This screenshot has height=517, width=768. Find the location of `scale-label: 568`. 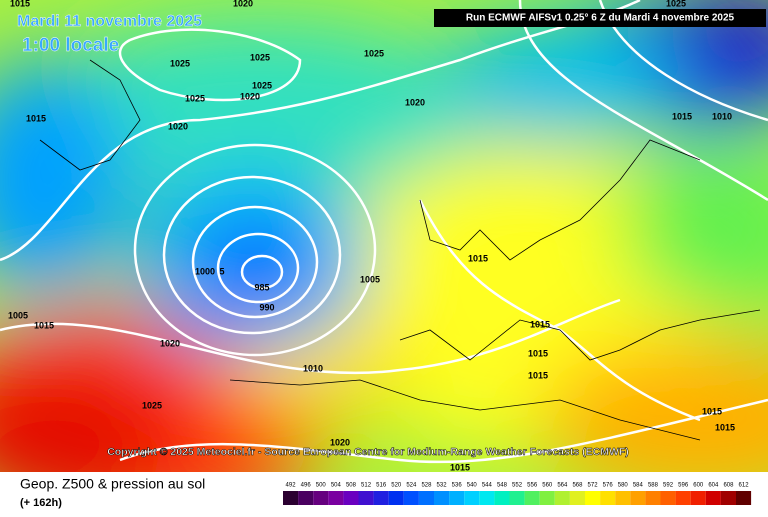

scale-label: 568 is located at coordinates (577, 486).